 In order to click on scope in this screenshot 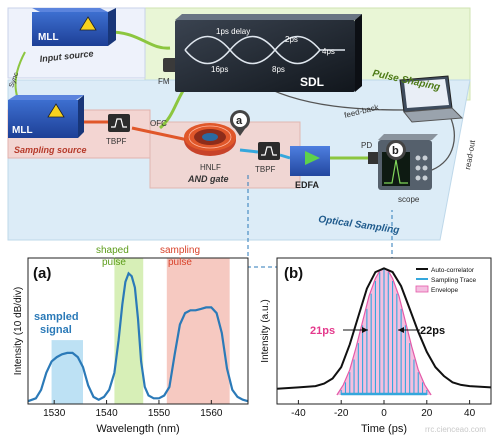, I will do `click(408, 162)`.